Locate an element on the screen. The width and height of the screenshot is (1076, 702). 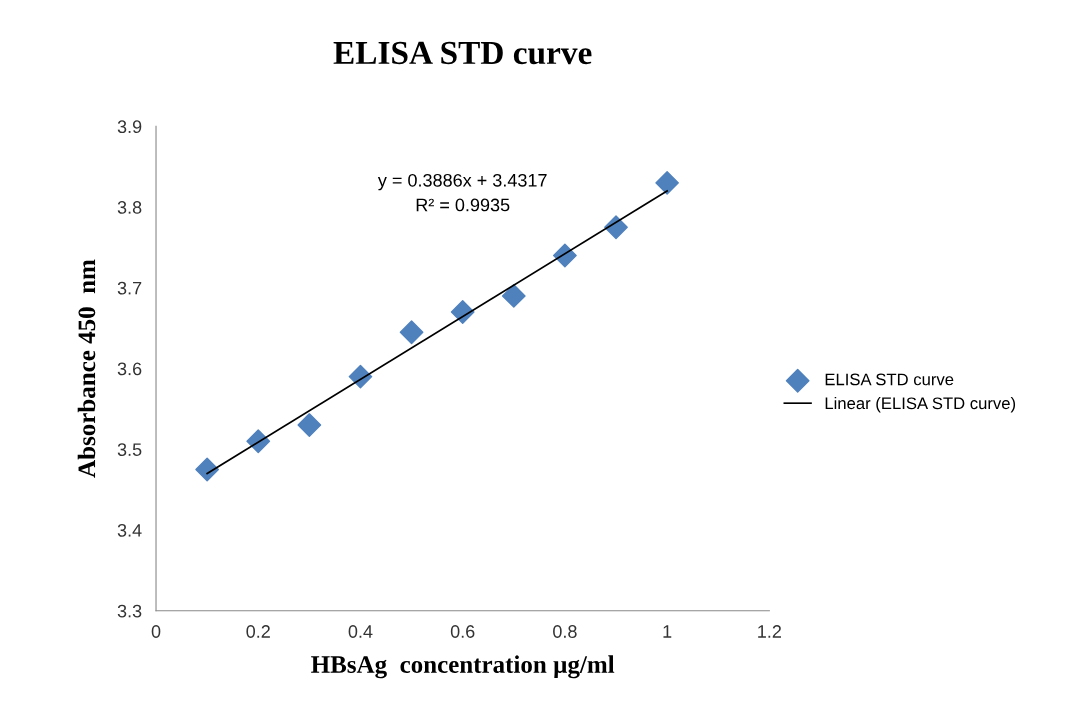
x-tick-label: 0.4 is located at coordinates (360, 631).